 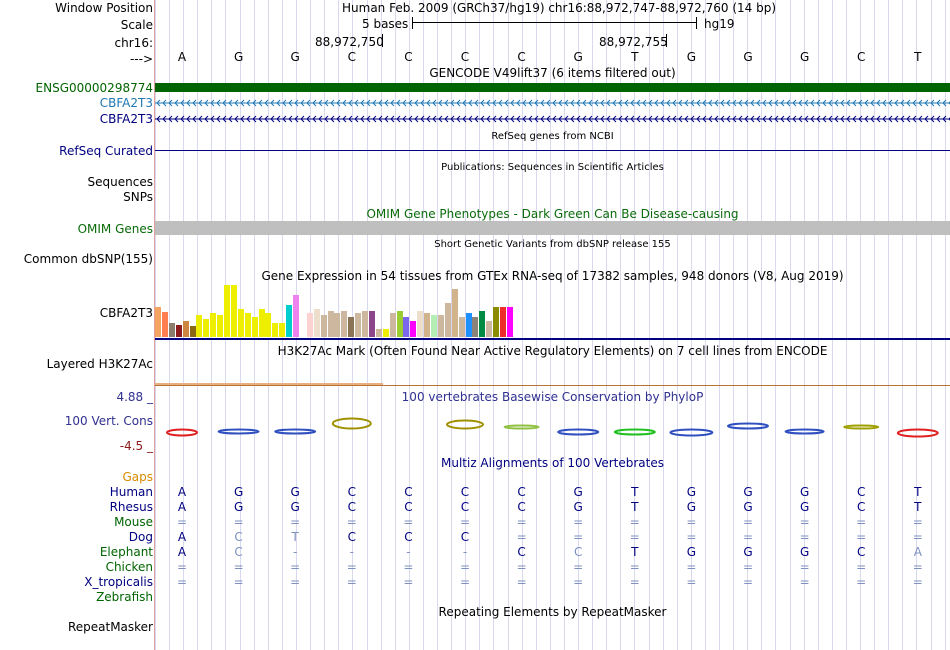 I want to click on species-label: X_tropicalis, so click(x=118, y=582).